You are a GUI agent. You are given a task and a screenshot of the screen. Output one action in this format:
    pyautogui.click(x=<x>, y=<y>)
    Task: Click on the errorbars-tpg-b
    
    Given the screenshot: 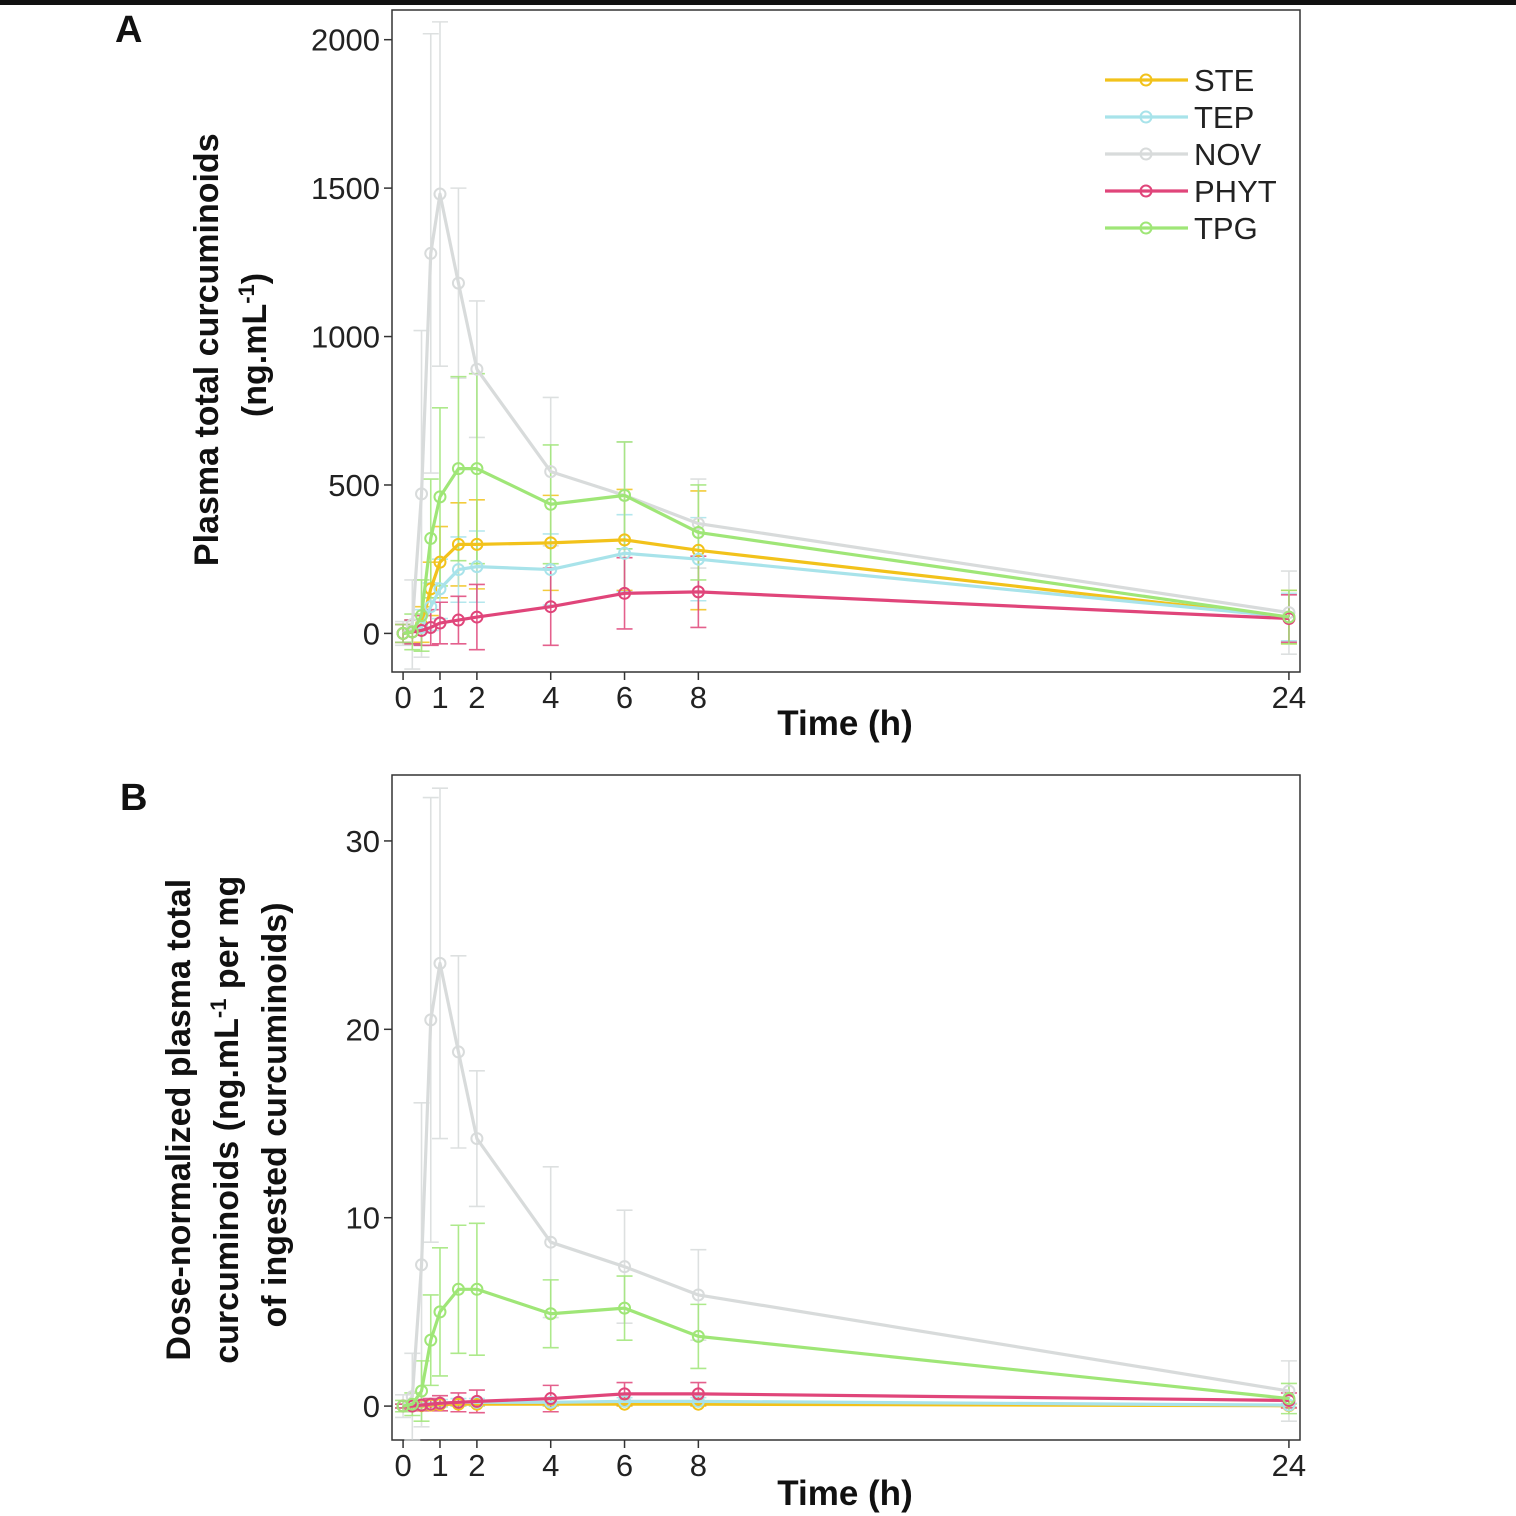 What is the action you would take?
    pyautogui.click(x=846, y=1322)
    